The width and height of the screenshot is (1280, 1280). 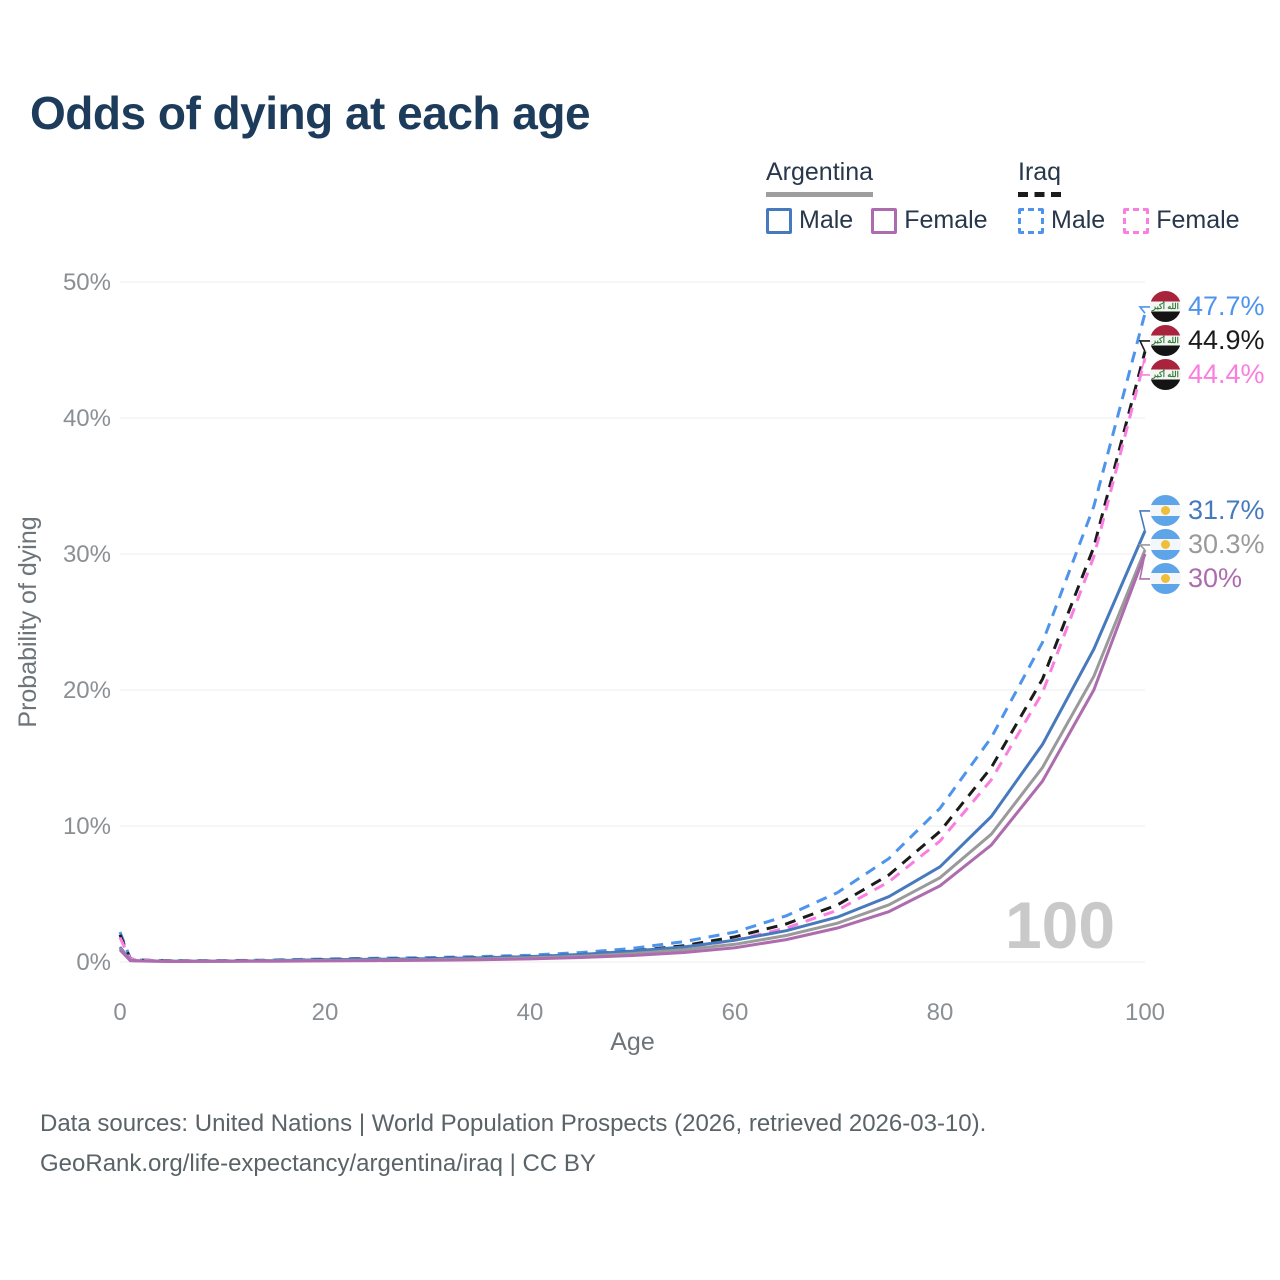 What do you see at coordinates (93, 962) in the screenshot?
I see `y-tick-label: 0%` at bounding box center [93, 962].